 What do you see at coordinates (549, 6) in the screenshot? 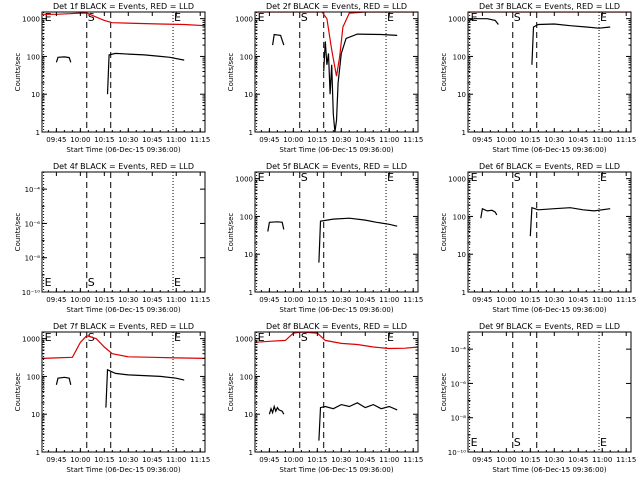
I see `panel-title: Det 3f BLACK = Events, RED = LLD` at bounding box center [549, 6].